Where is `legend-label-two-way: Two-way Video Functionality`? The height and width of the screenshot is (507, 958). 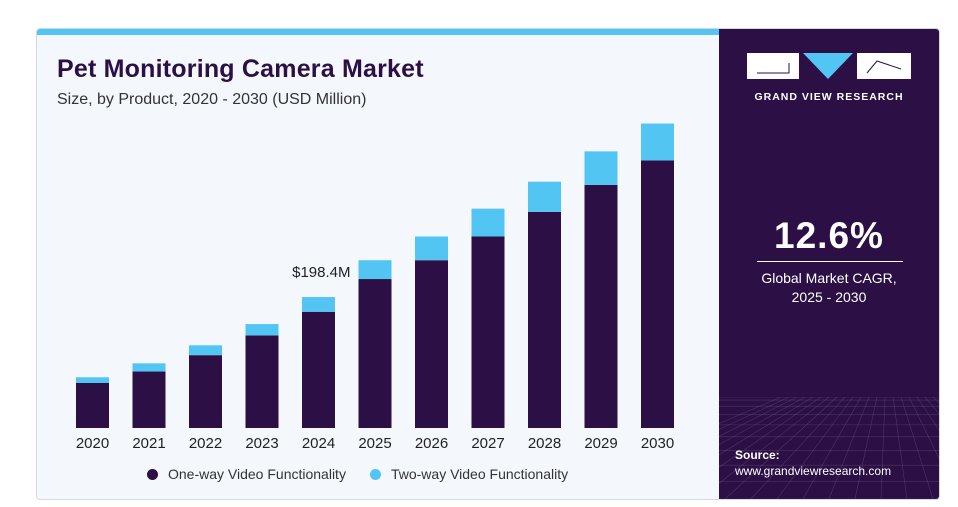
legend-label-two-way: Two-way Video Functionality is located at coordinates (479, 474).